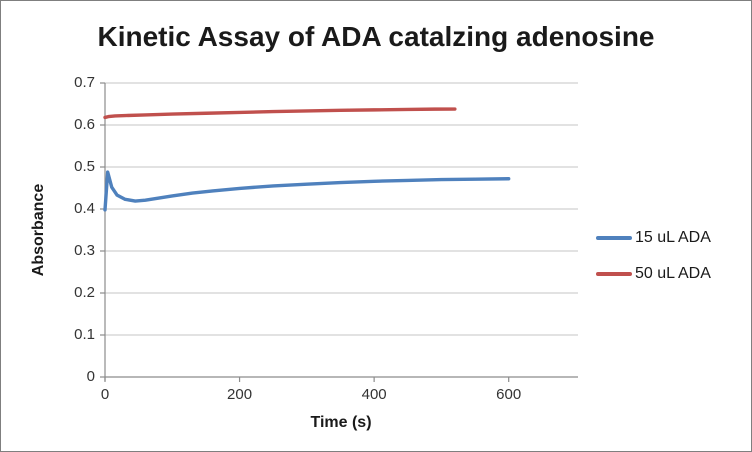 The width and height of the screenshot is (752, 452). Describe the element at coordinates (341, 422) in the screenshot. I see `x-axis-title: Time (s)` at that location.